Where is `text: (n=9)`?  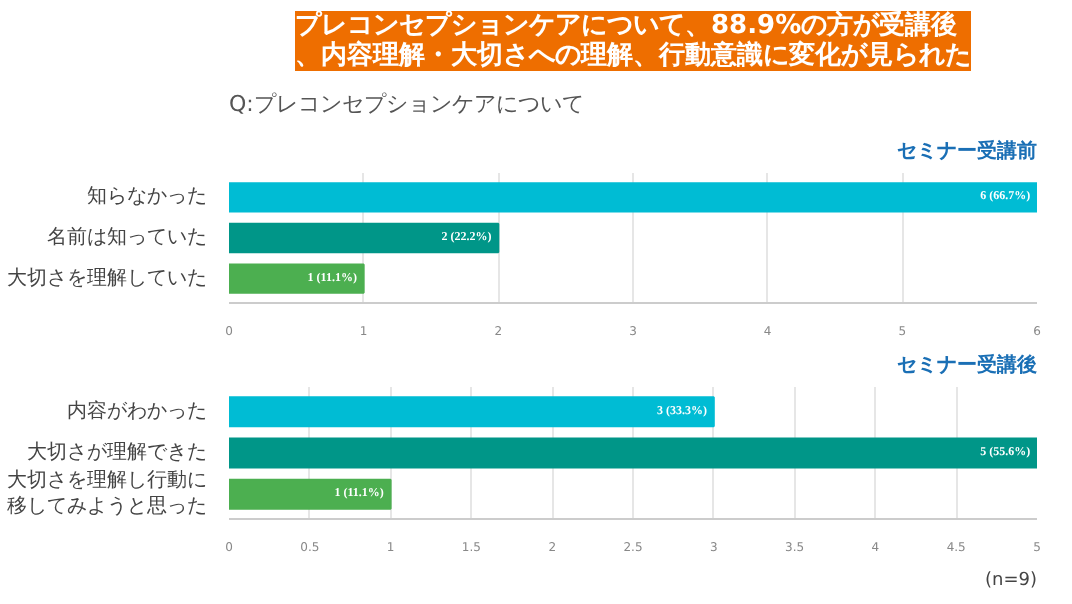 text: (n=9) is located at coordinates (1011, 581).